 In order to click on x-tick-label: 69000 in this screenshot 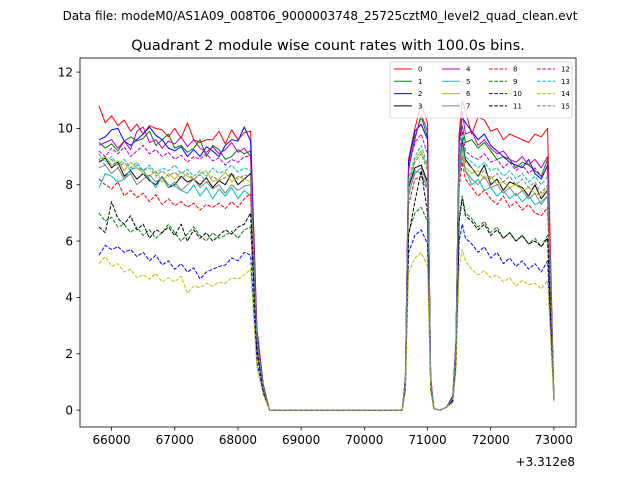, I will do `click(301, 440)`.